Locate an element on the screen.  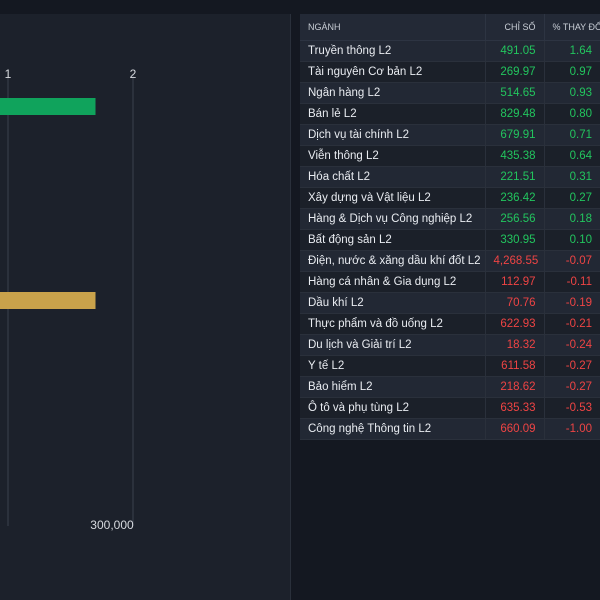
index-value-cell: 611.58 is located at coordinates (514, 366).